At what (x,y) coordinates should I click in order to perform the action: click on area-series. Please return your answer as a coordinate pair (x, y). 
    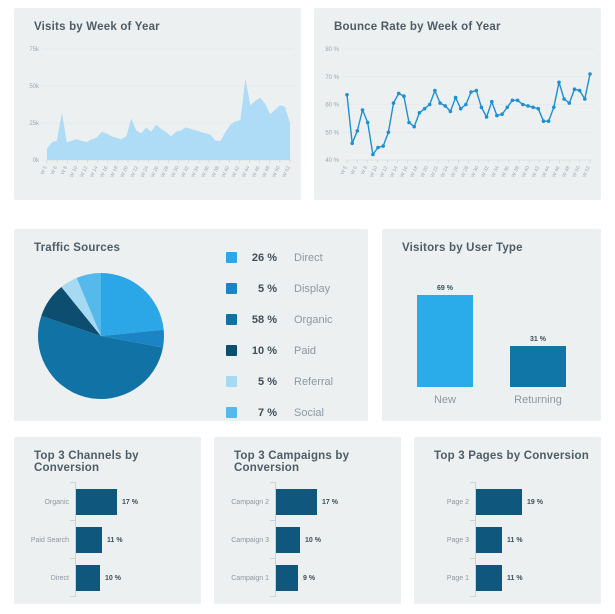
    Looking at the image, I should click on (168, 119).